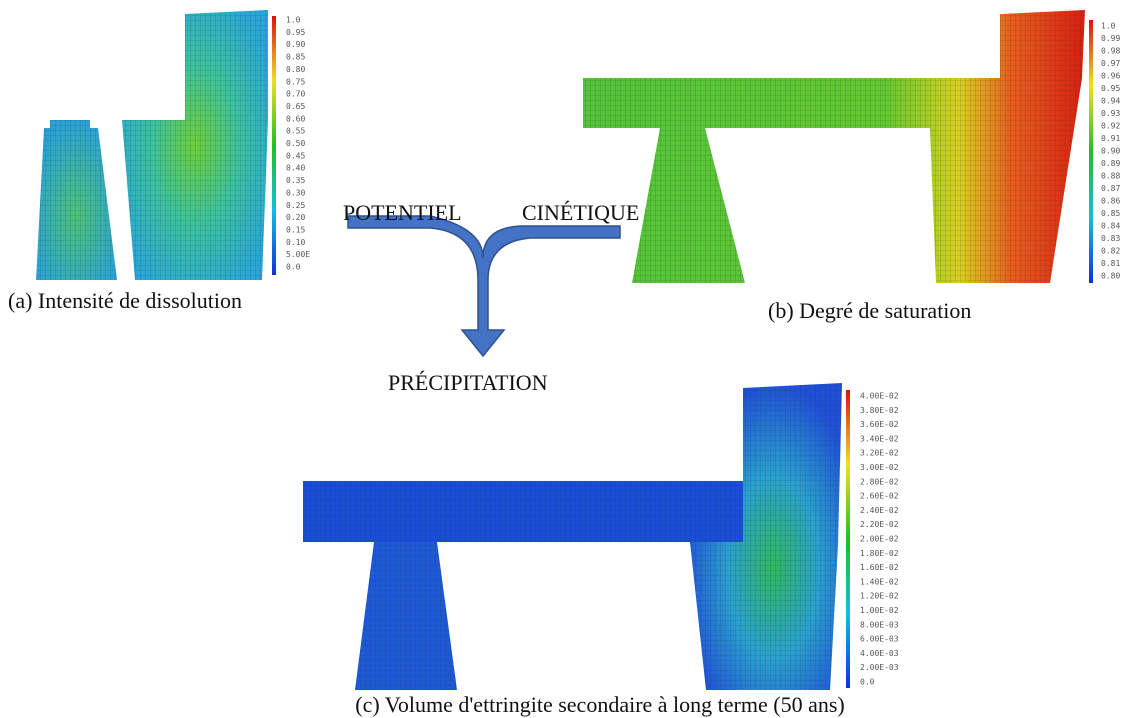  What do you see at coordinates (879, 653) in the screenshot?
I see `colorbar-label: 4.00E-03` at bounding box center [879, 653].